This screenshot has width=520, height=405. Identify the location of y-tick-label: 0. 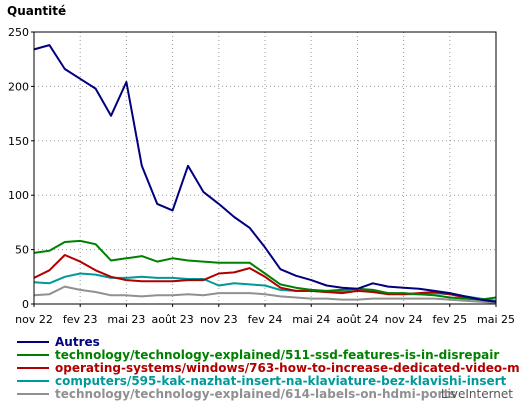
(25, 304).